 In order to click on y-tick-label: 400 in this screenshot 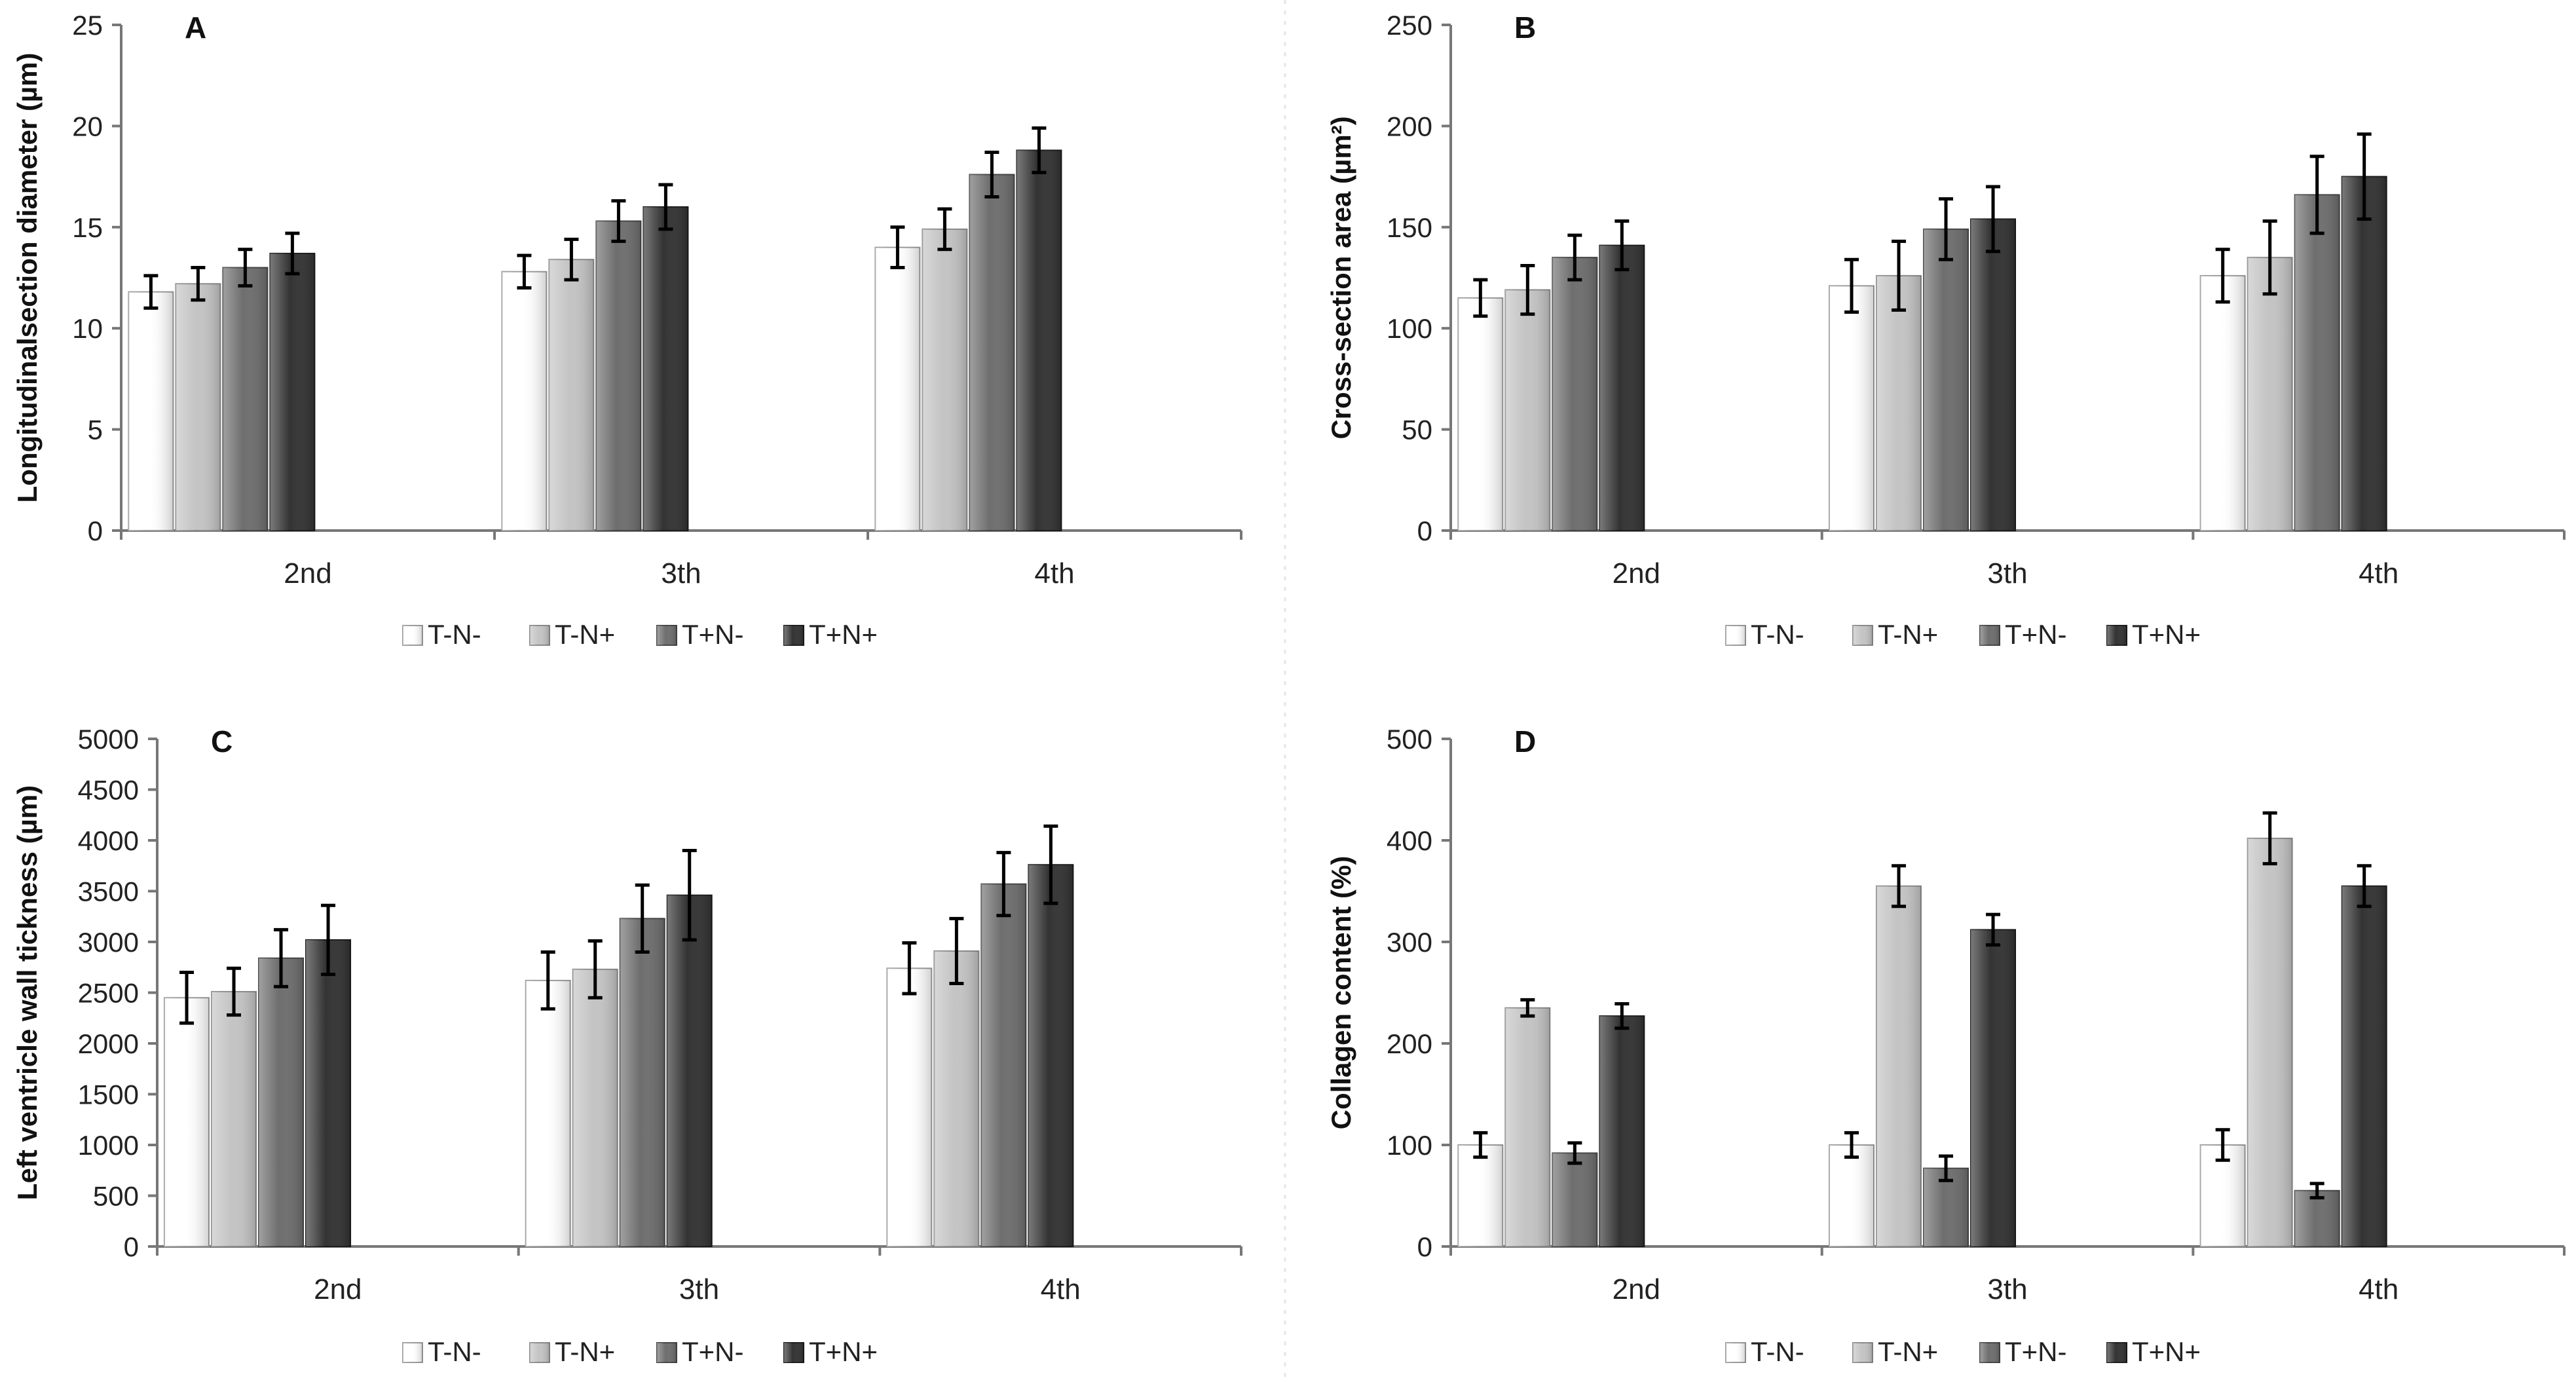, I will do `click(1409, 840)`.